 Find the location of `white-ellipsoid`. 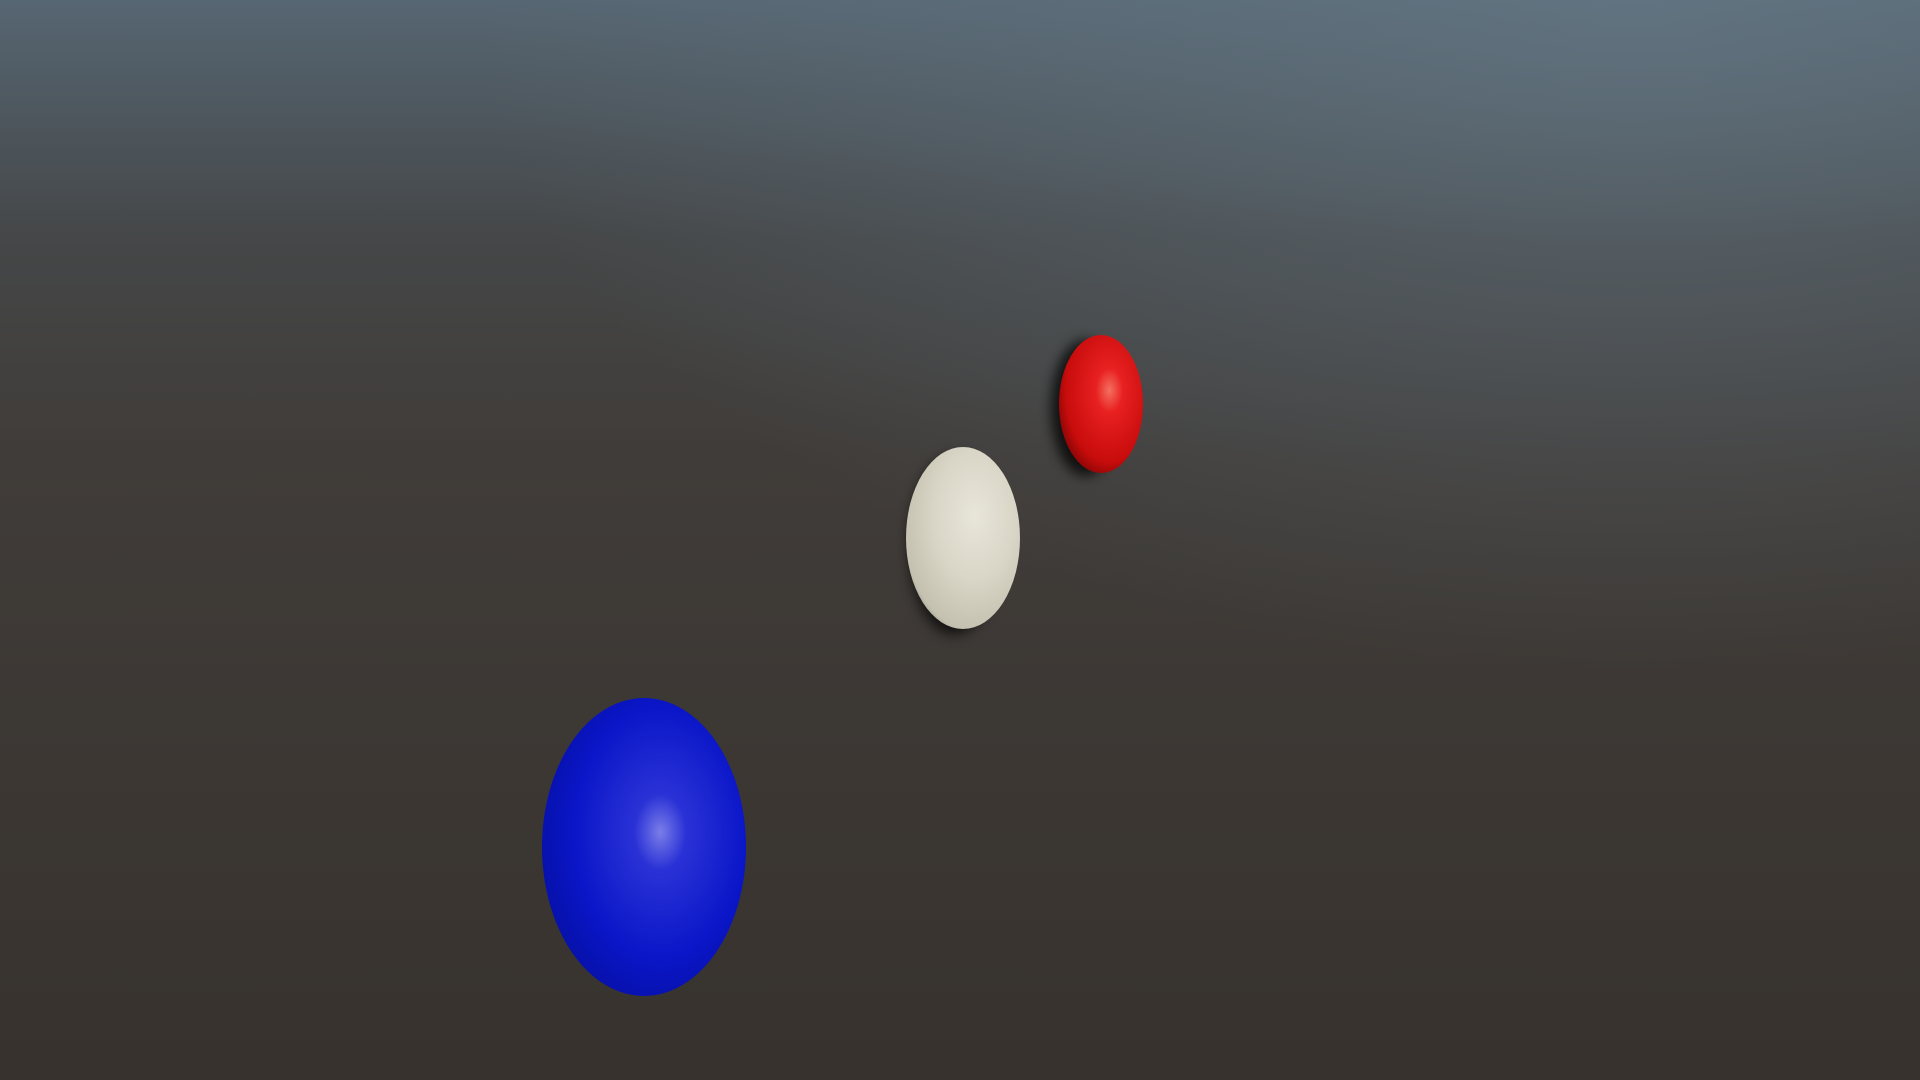

white-ellipsoid is located at coordinates (963, 538).